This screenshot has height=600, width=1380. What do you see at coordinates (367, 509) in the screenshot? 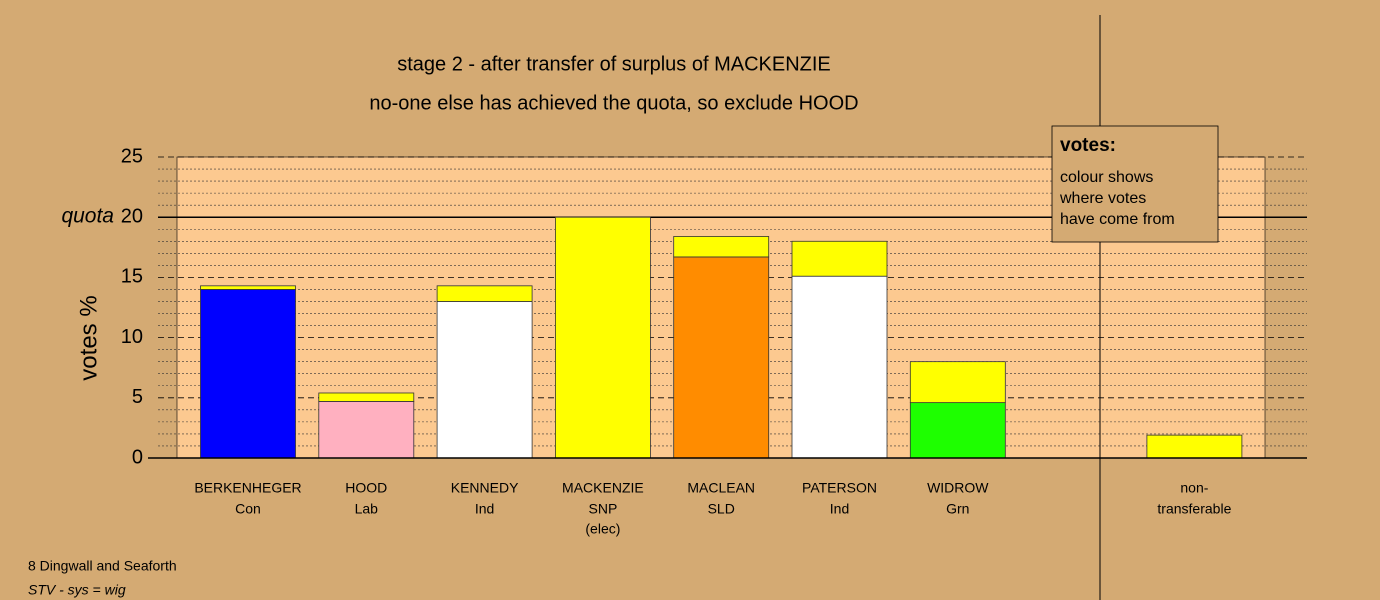
I see `x-tick-sublabel: Lab` at bounding box center [367, 509].